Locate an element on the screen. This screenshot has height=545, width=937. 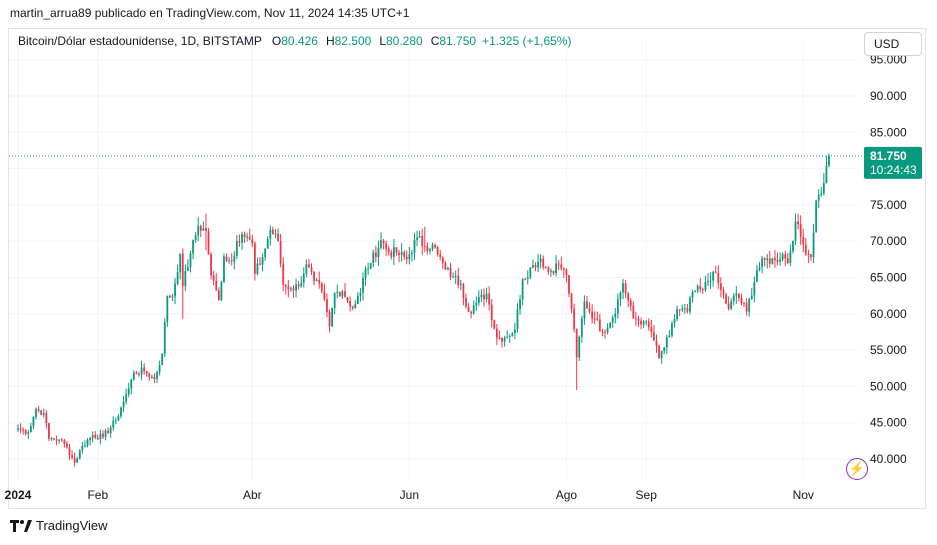
price-axis-label: 40.000 is located at coordinates (888, 459).